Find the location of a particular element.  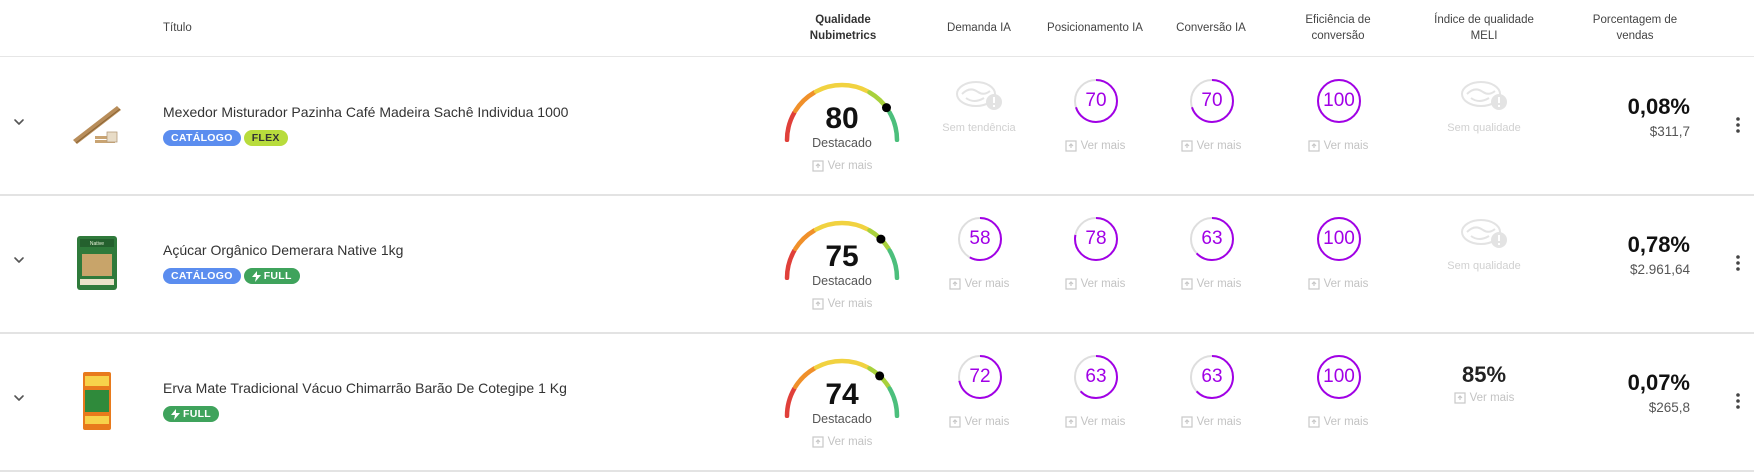

metric-conversion: 63 Ver mais is located at coordinates (1211, 404).